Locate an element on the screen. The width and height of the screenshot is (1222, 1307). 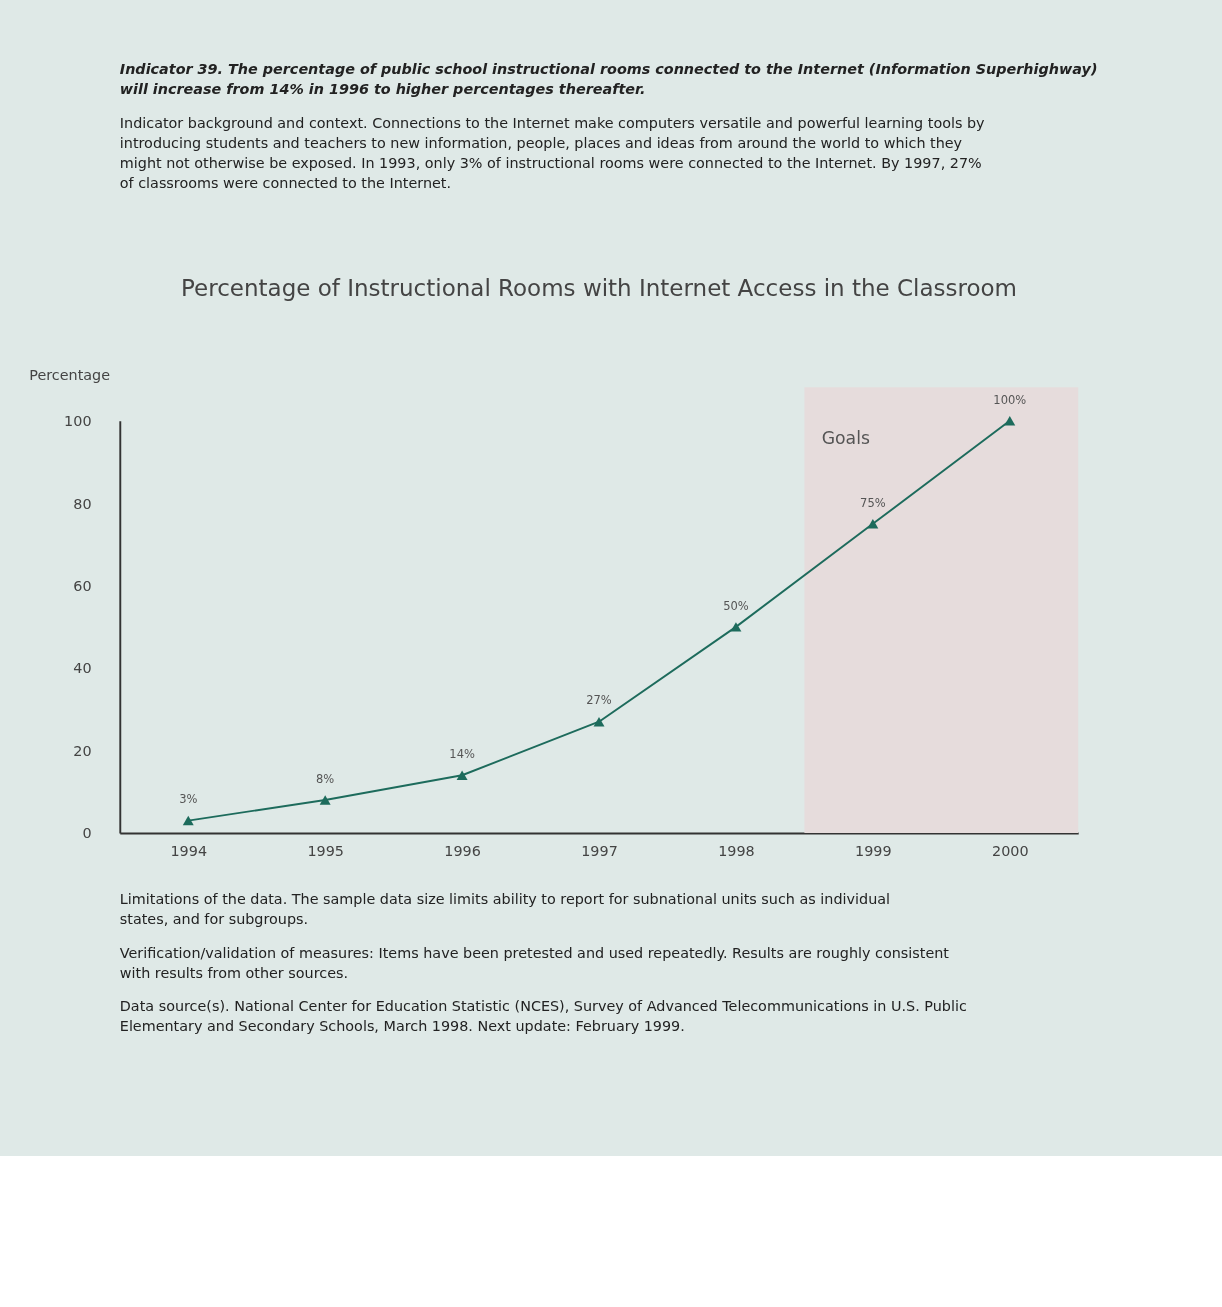
y-tick-label: 20 is located at coordinates (82, 750).